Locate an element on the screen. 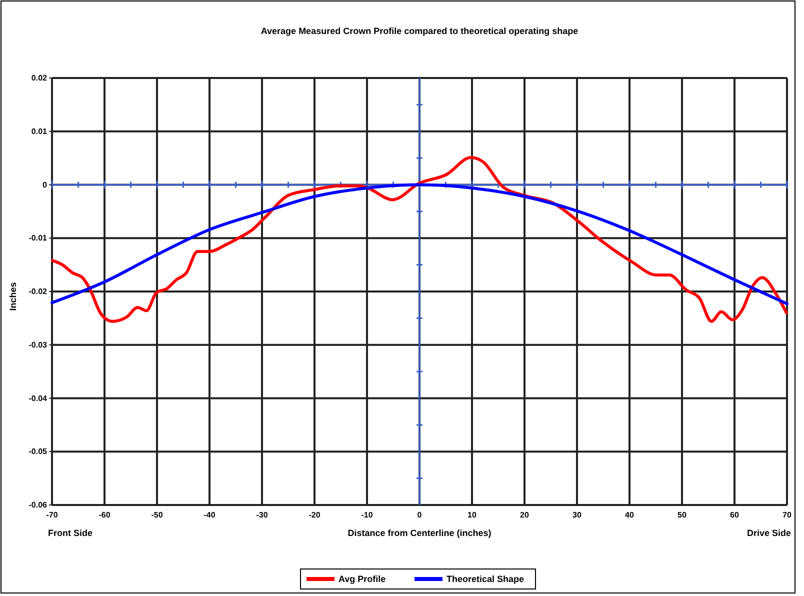  x-tick-label: 50 is located at coordinates (682, 515).